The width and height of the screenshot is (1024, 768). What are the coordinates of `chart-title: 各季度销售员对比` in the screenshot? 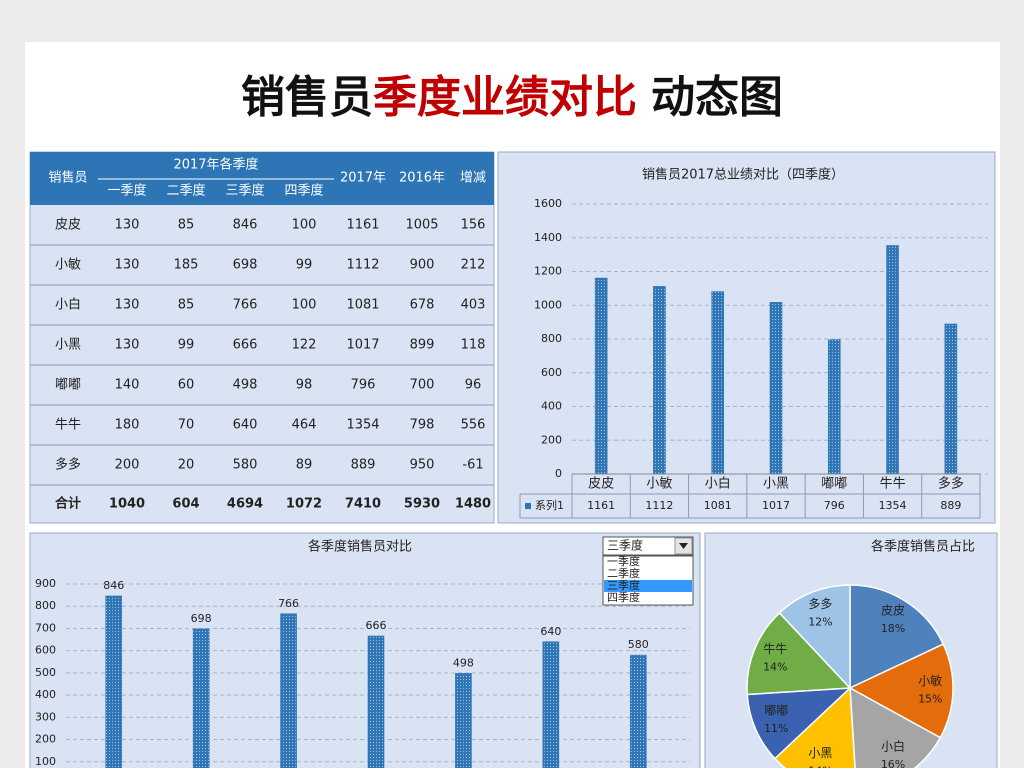 It's located at (360, 547).